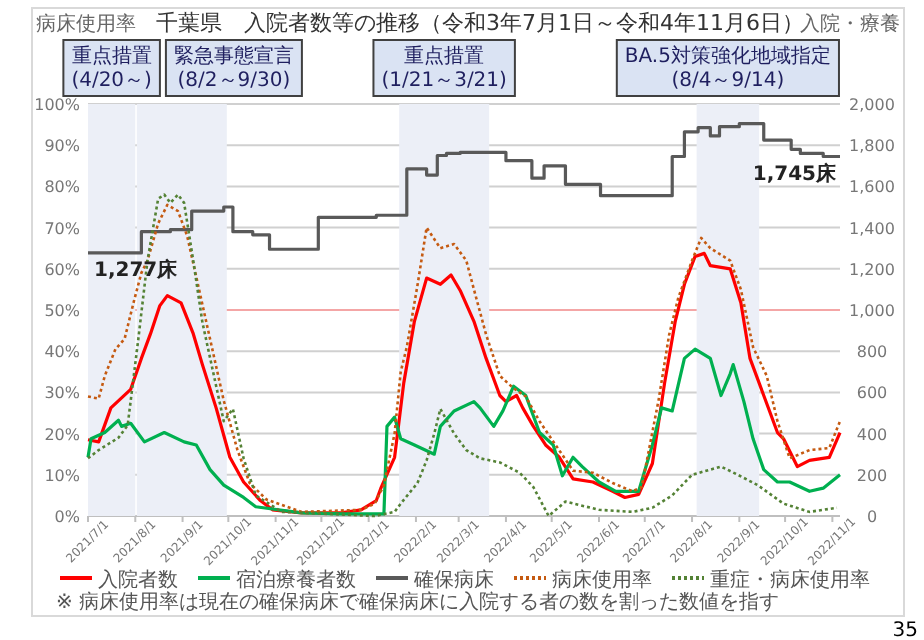  What do you see at coordinates (67, 517) in the screenshot?
I see `y-tick-label: 0%` at bounding box center [67, 517].